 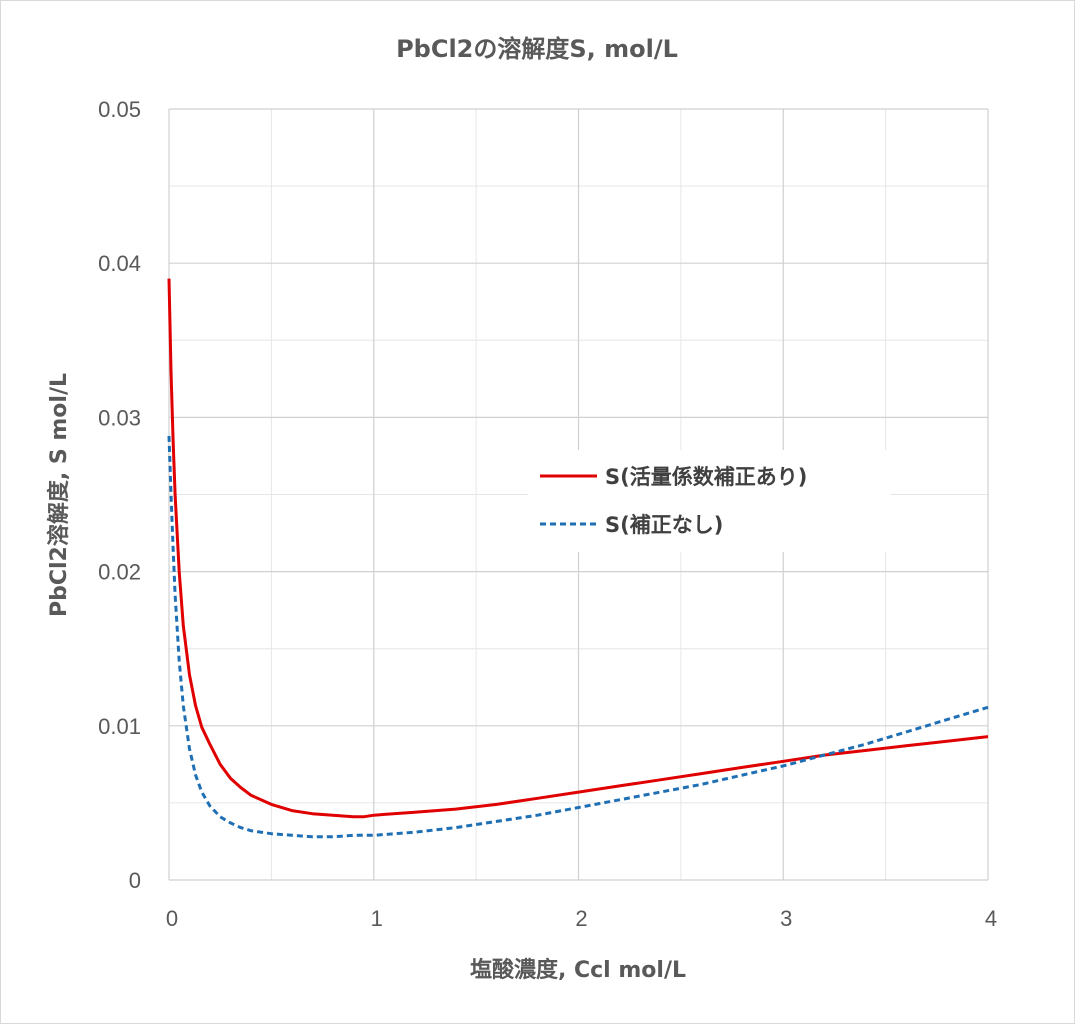 I want to click on x-tick-label: 3, so click(x=786, y=918).